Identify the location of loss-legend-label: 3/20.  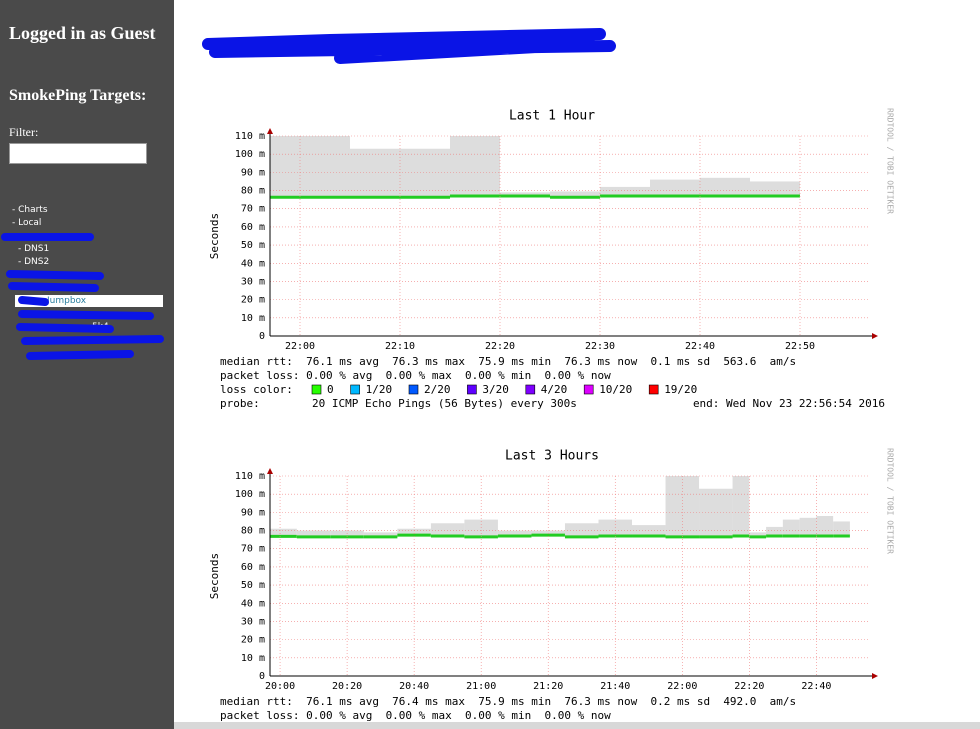
(495, 389).